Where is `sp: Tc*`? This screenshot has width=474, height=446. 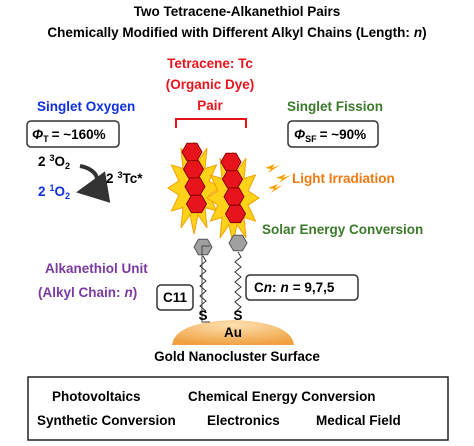 sp: Tc* is located at coordinates (133, 178).